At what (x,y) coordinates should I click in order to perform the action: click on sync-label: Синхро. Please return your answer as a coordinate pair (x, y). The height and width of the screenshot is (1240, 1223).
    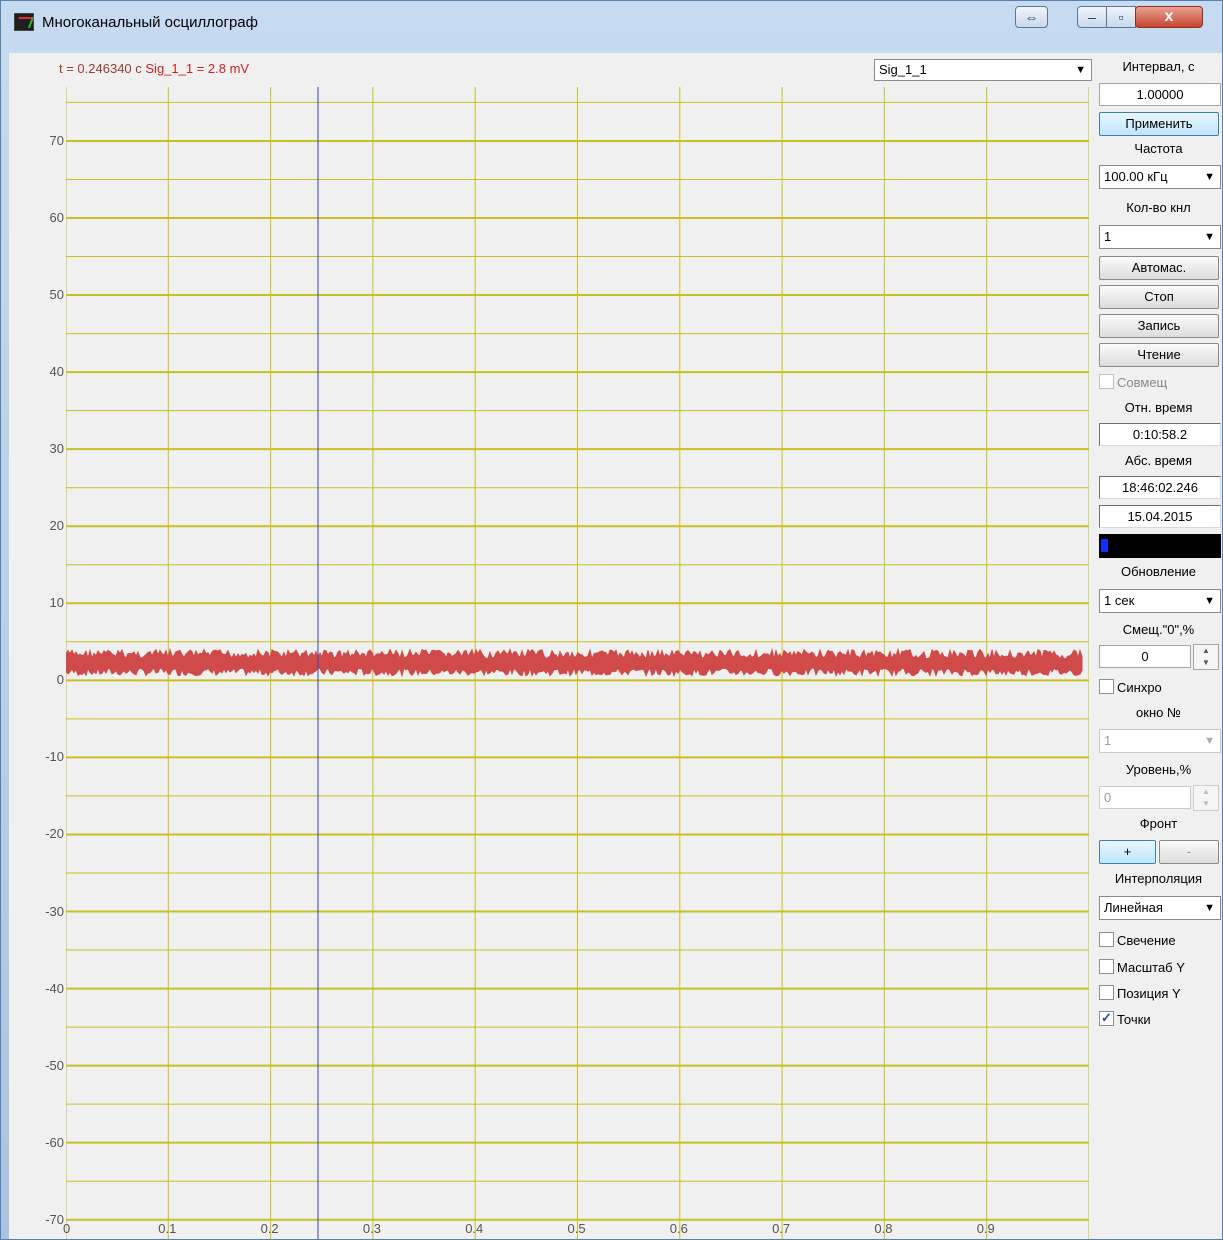
    Looking at the image, I should click on (1139, 687).